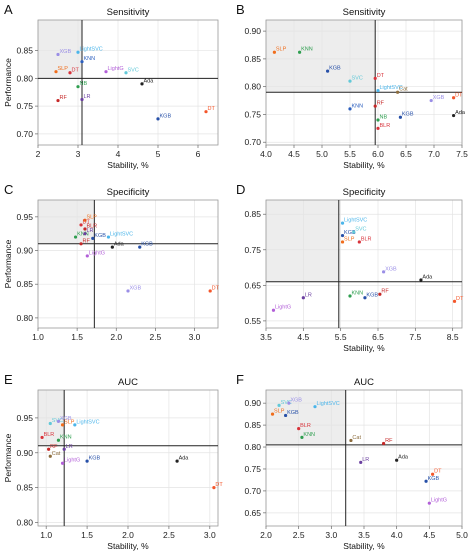 Image resolution: width=474 pixels, height=557 pixels. Describe the element at coordinates (434, 154) in the screenshot. I see `x-tick-label: 7.0` at that location.